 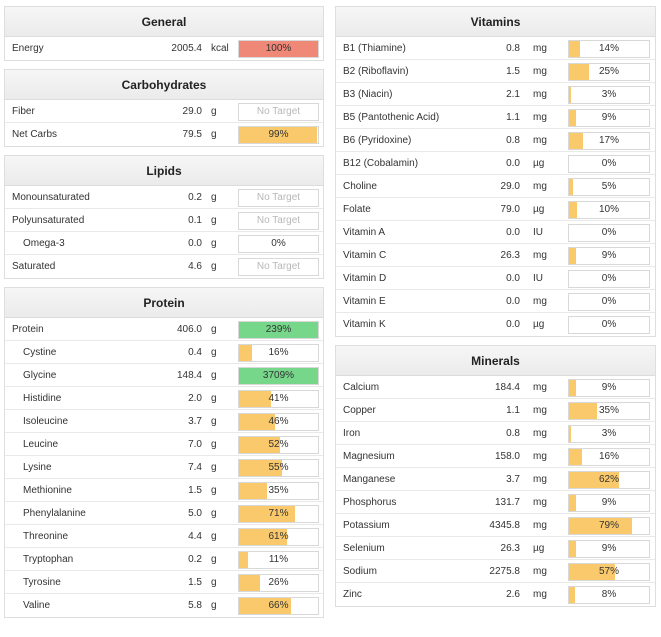 What do you see at coordinates (513, 410) in the screenshot?
I see `nutrient-amount: 1.1` at bounding box center [513, 410].